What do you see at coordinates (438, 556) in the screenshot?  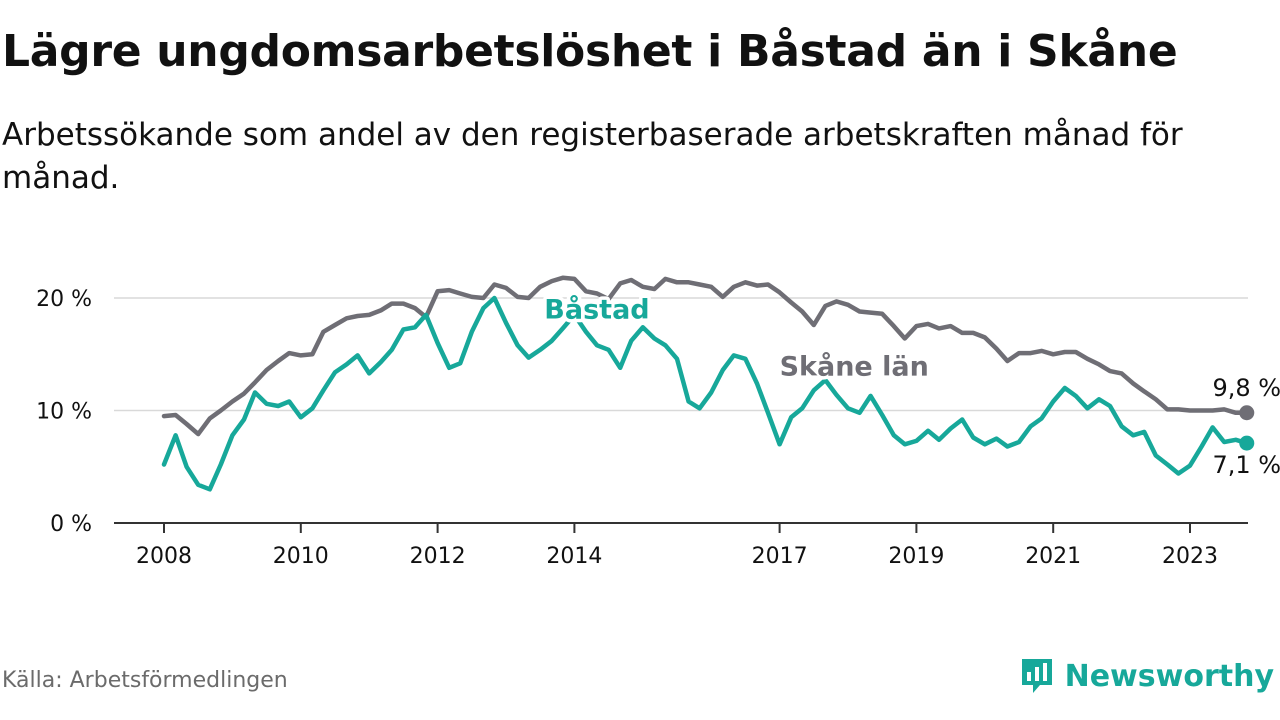 I see `x-tick-label: 2012` at bounding box center [438, 556].